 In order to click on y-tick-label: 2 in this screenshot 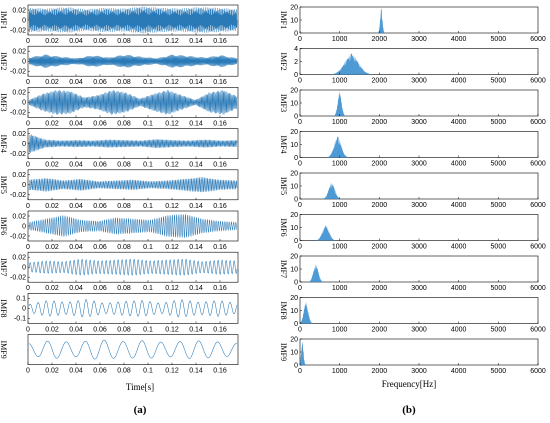, I will do `click(296, 62)`.